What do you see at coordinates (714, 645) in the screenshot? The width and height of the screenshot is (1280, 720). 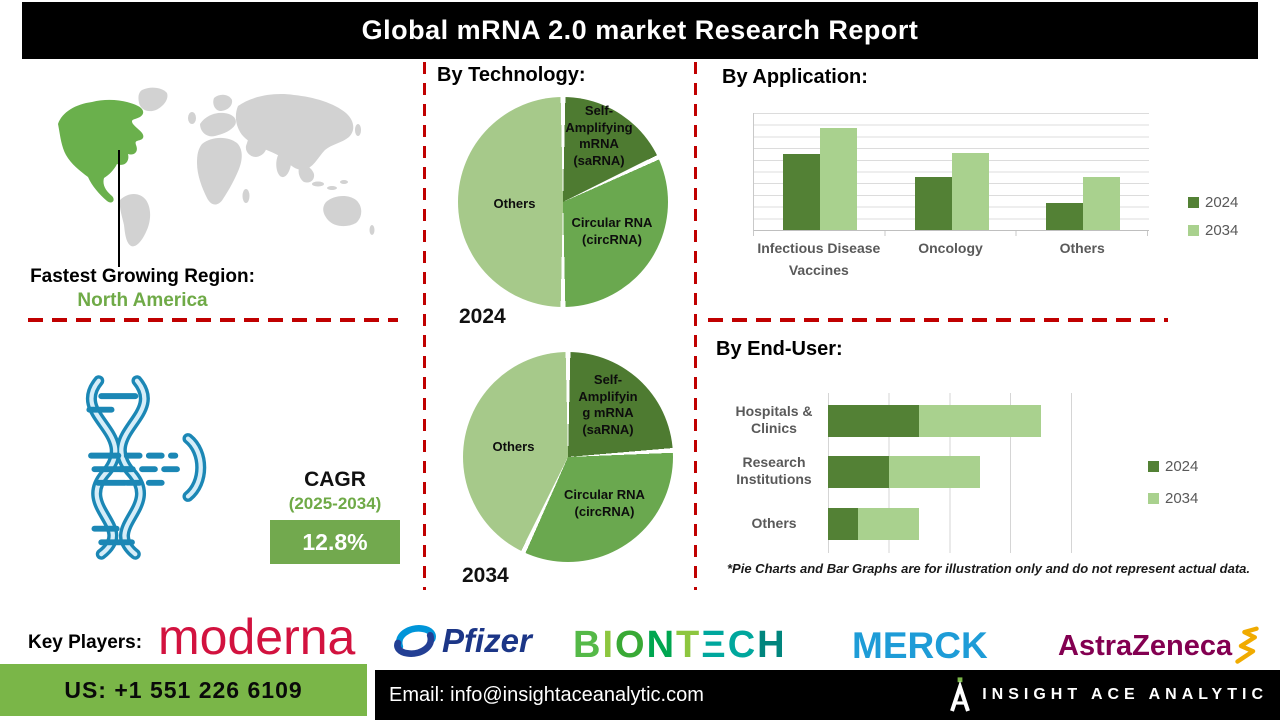 I see `biontech-letter: Ξ` at bounding box center [714, 645].